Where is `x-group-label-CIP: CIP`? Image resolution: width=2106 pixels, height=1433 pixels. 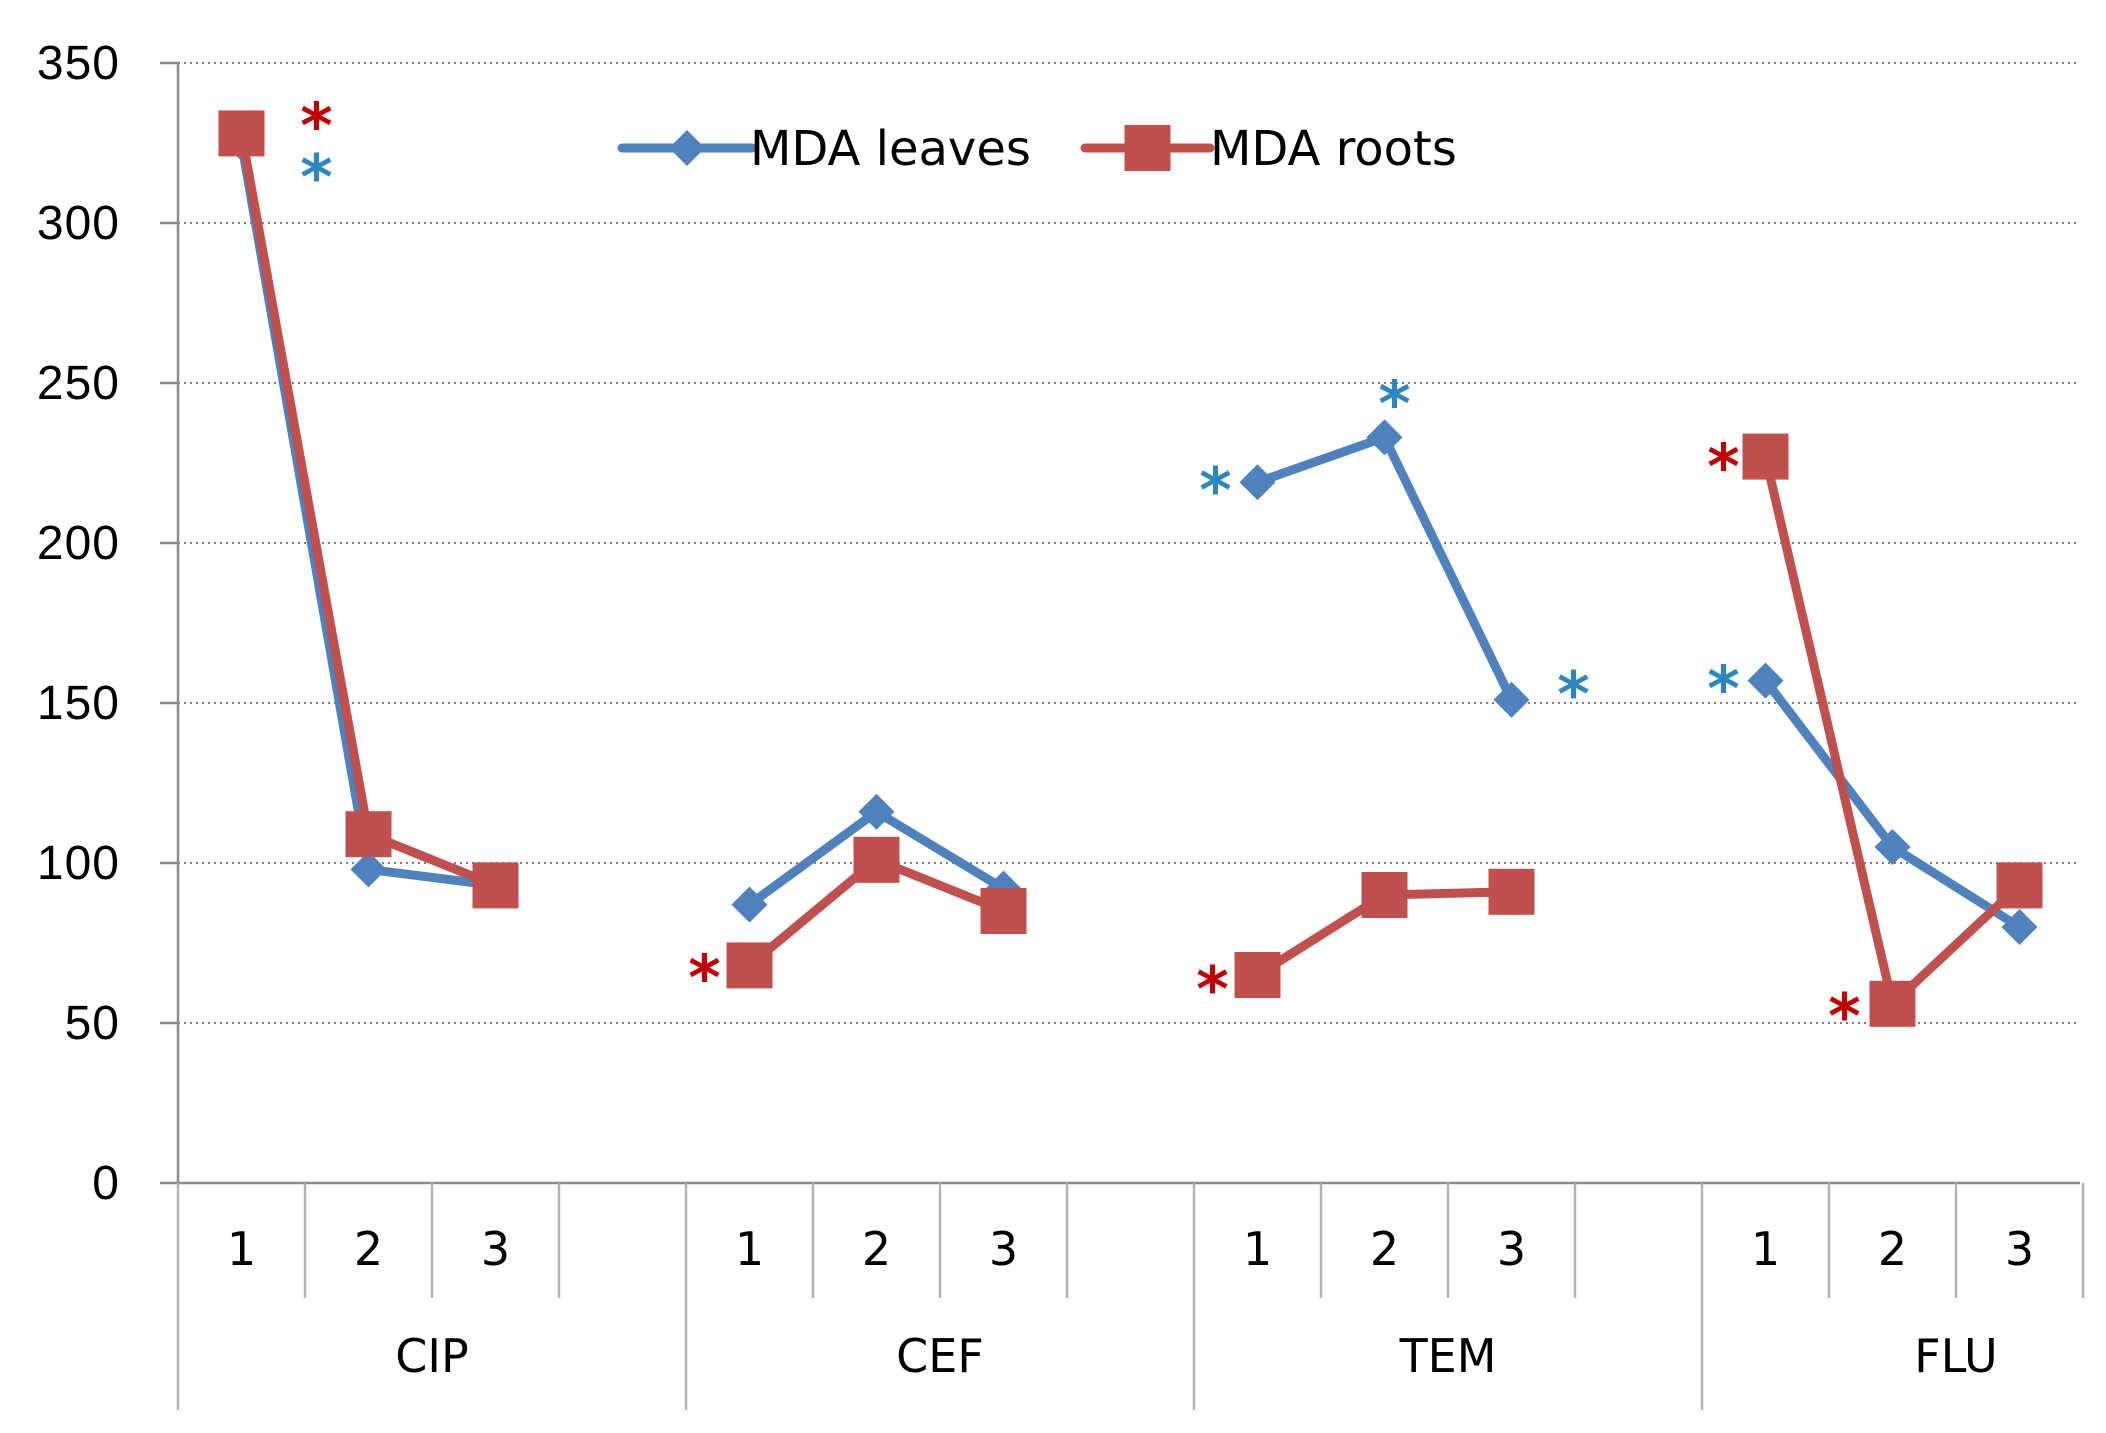
x-group-label-CIP: CIP is located at coordinates (431, 1356).